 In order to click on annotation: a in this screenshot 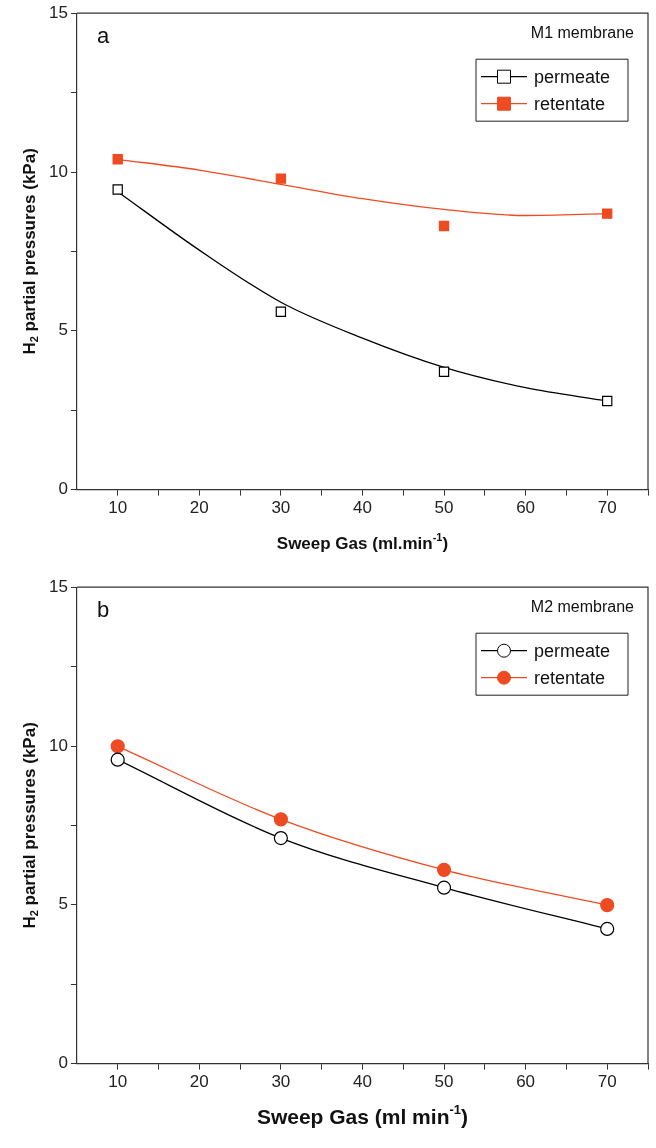, I will do `click(103, 36)`.